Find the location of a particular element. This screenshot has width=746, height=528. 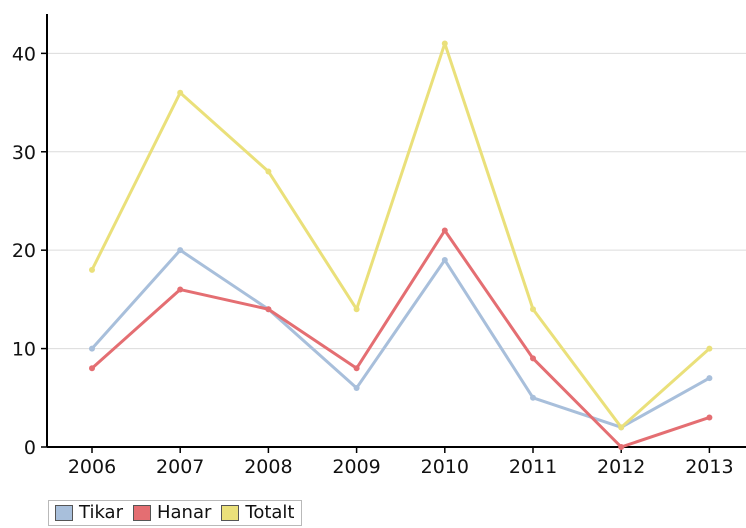

y-tick-label: 20 is located at coordinates (24, 251).